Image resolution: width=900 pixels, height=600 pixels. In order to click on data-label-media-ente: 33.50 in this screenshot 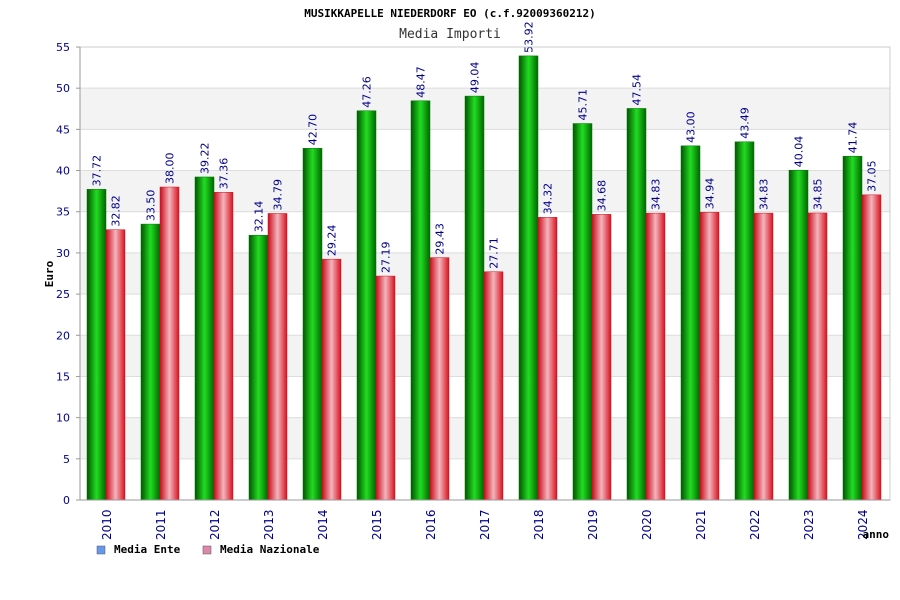, I will do `click(151, 206)`.